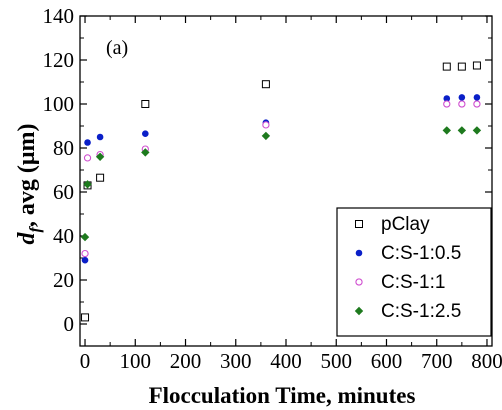 The height and width of the screenshot is (410, 502). I want to click on x-tick-label: 600, so click(387, 361).